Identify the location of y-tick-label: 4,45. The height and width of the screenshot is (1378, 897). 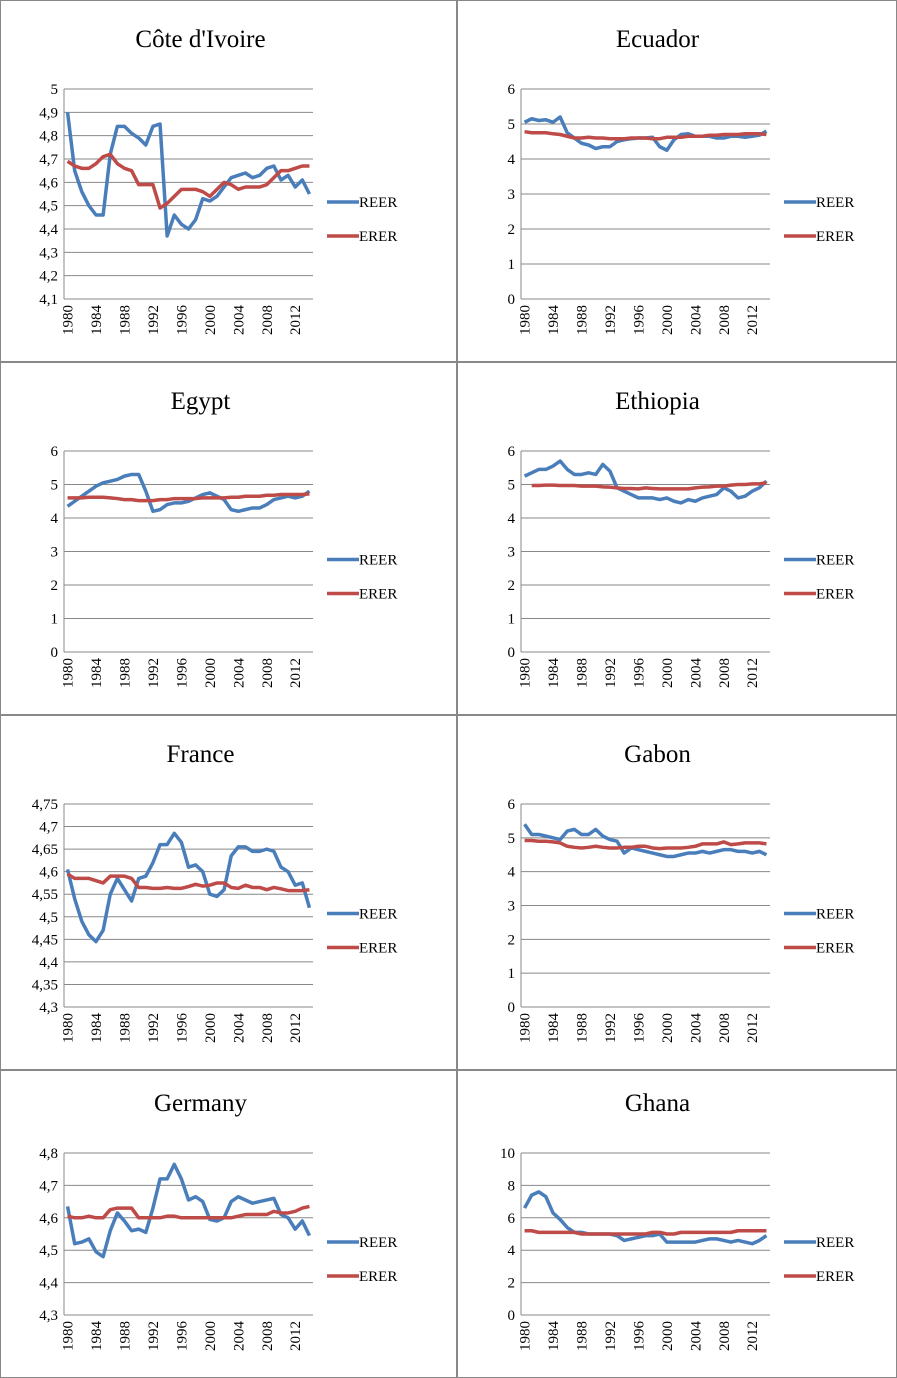
(45, 940).